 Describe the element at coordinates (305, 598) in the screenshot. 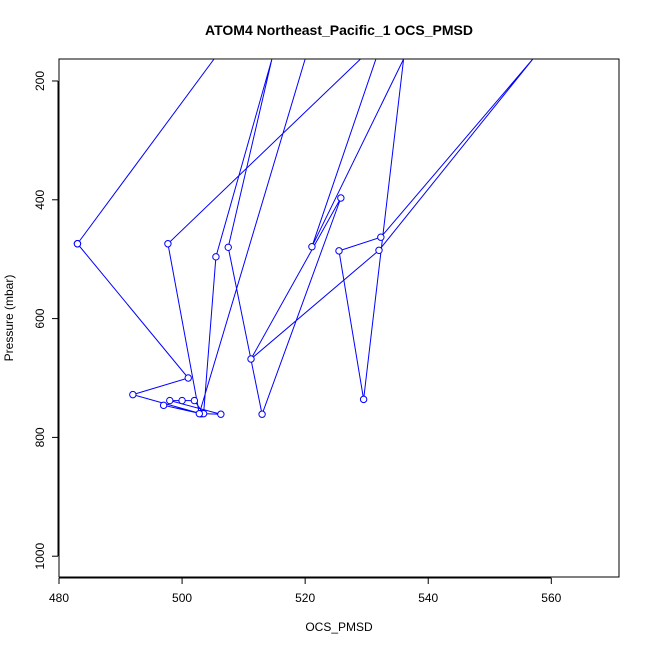

I see `x-tick-label: 520` at that location.